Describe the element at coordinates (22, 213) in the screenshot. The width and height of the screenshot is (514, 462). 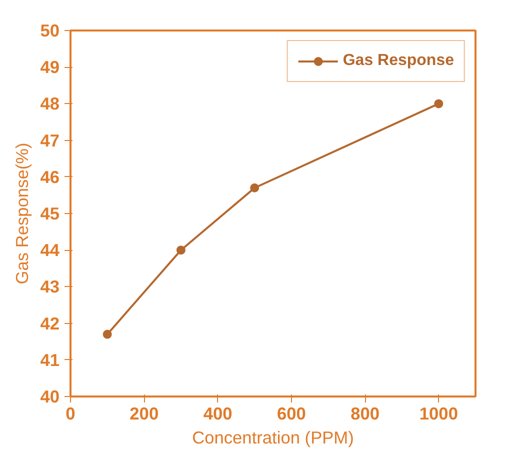
I see `y-axis-title: Gas Response(%)` at that location.